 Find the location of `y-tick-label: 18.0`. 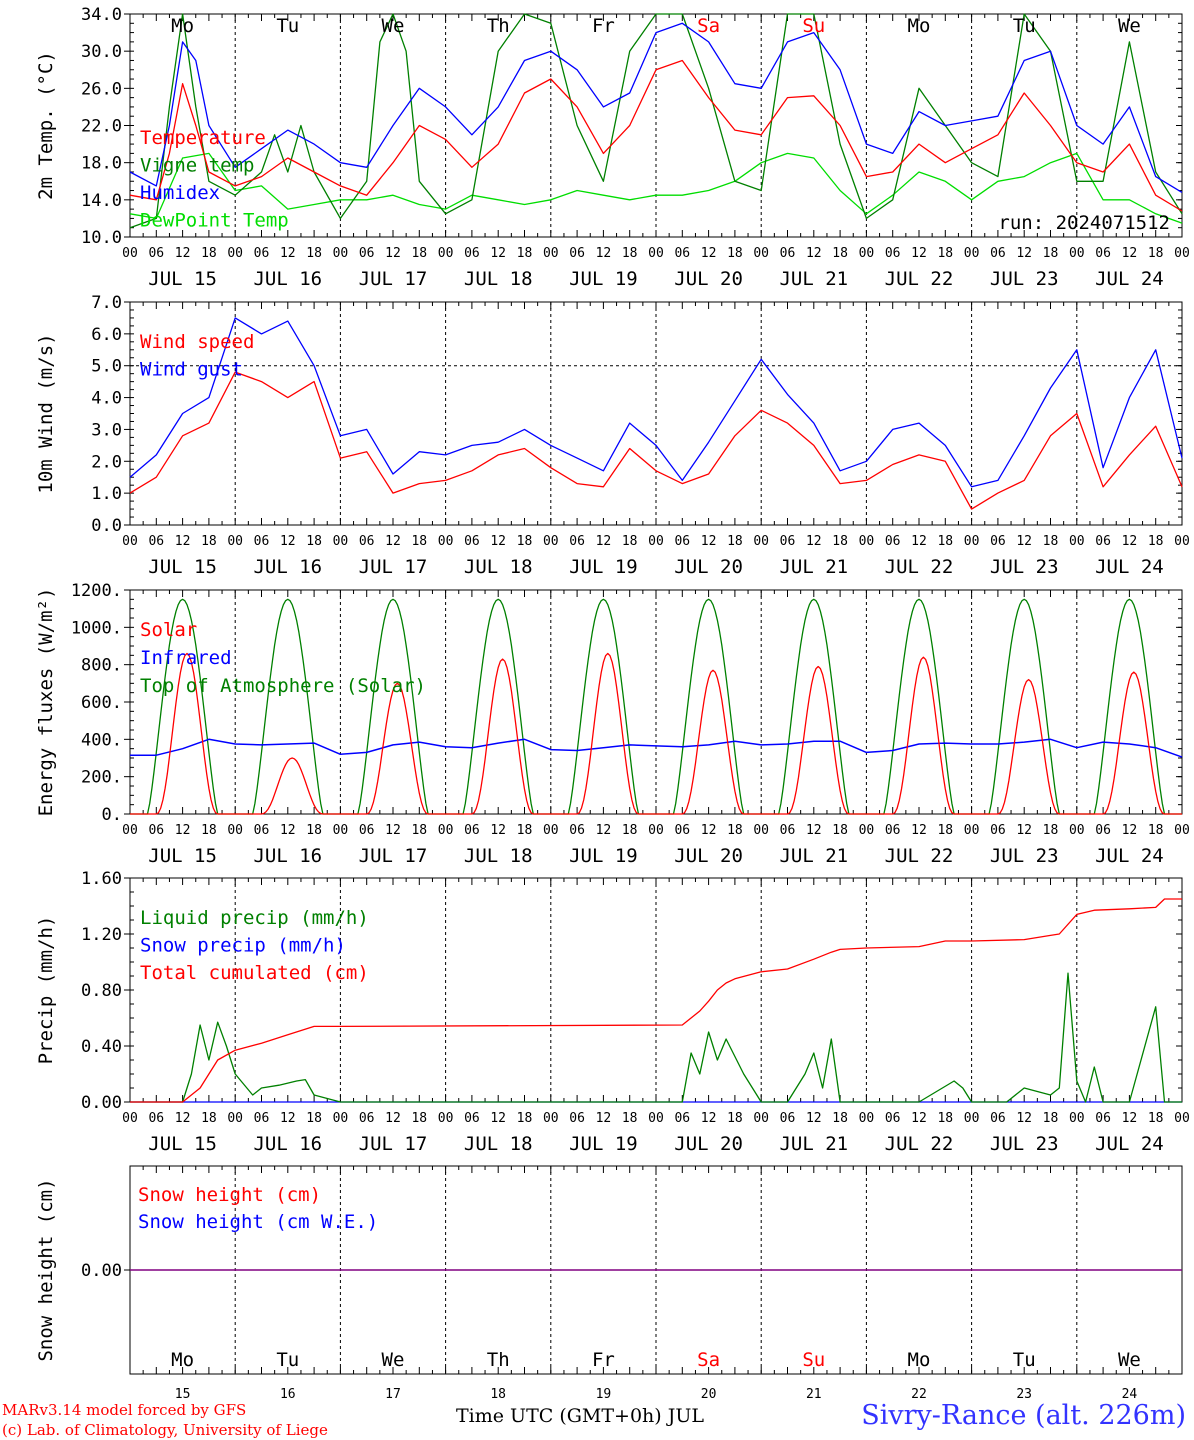

y-tick-label: 18.0 is located at coordinates (101, 164).